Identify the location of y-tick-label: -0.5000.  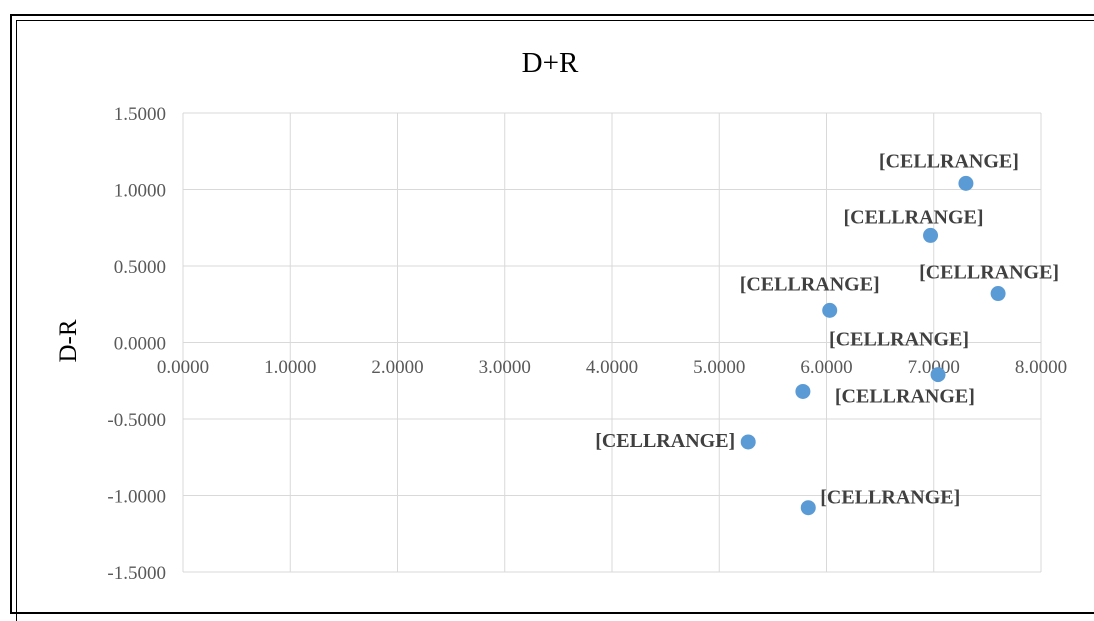
(136, 420).